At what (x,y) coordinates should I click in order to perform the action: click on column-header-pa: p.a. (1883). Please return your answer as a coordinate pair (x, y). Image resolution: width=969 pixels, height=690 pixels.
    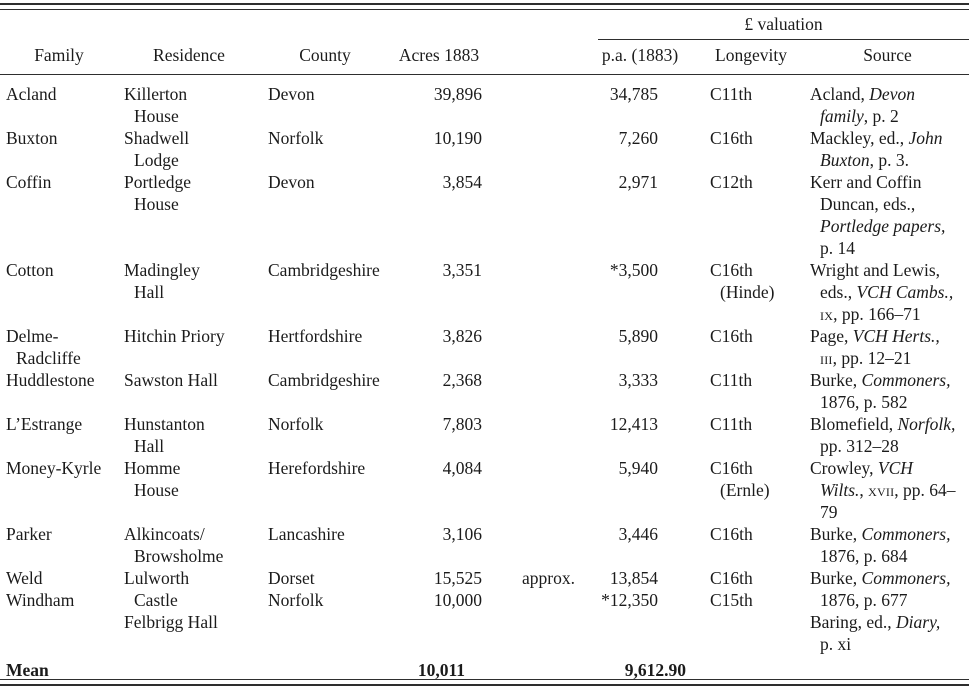
    Looking at the image, I should click on (640, 55).